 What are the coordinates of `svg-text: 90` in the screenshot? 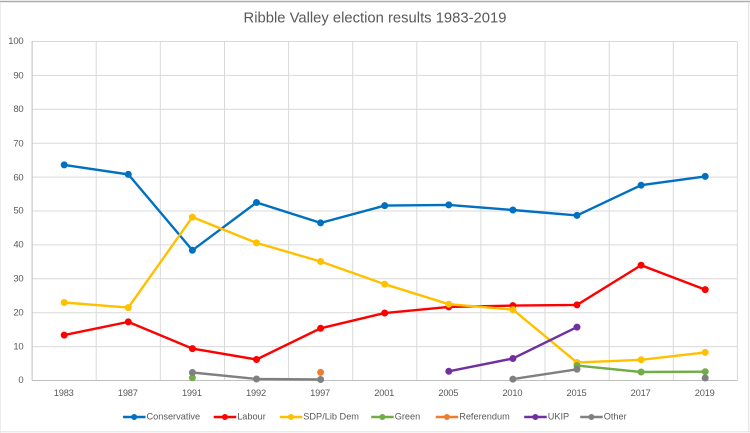 It's located at (18, 76).